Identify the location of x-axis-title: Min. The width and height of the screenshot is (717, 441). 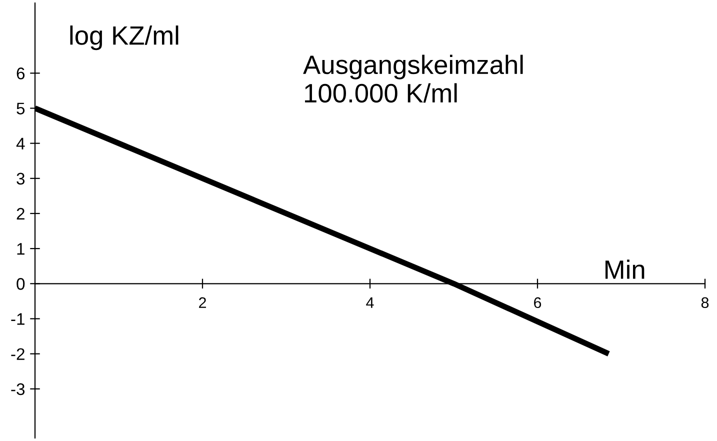
(625, 269).